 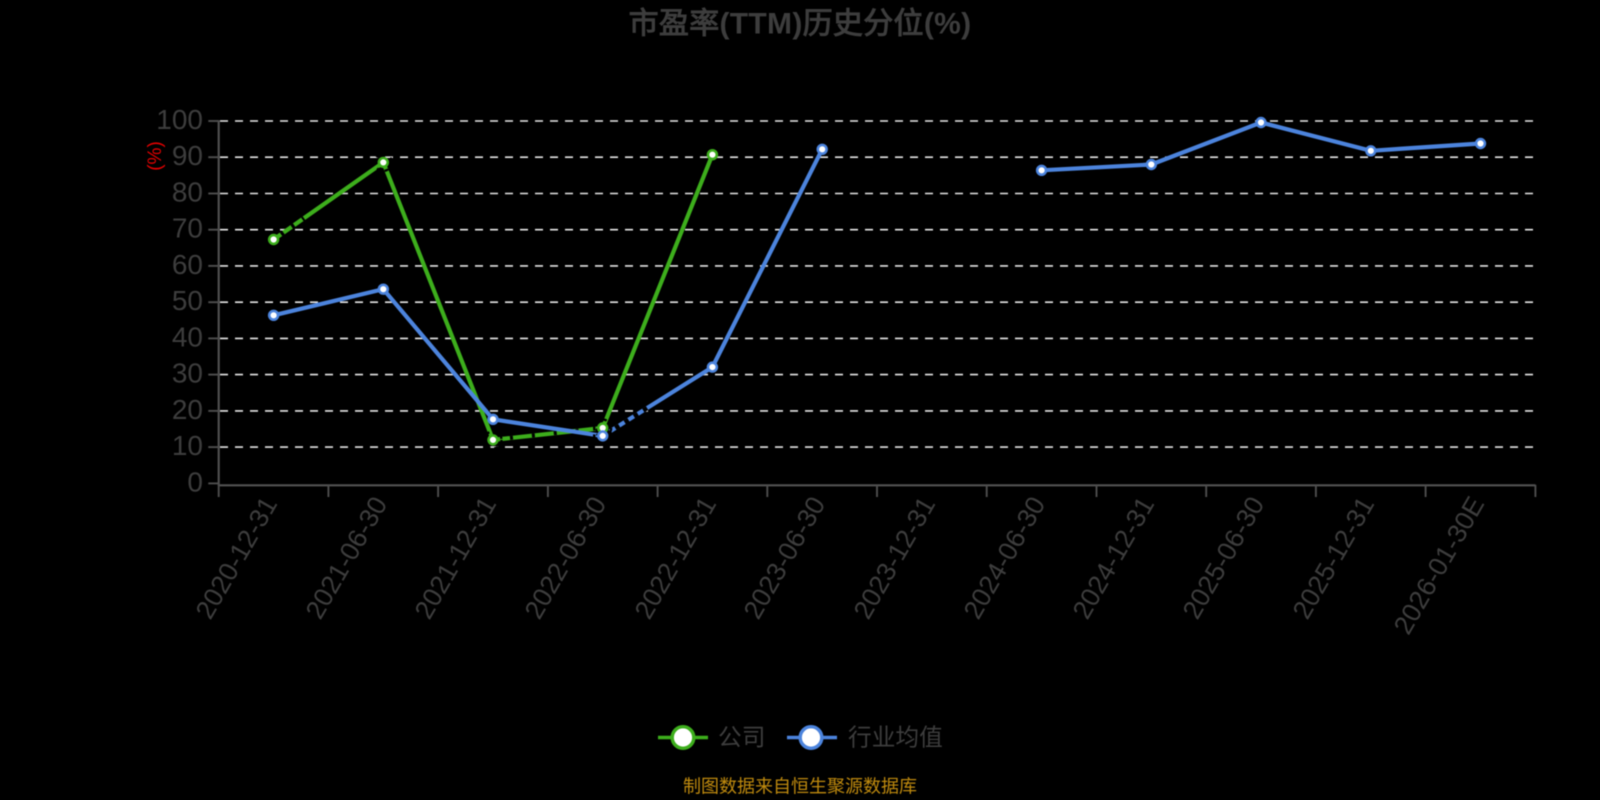 What do you see at coordinates (187, 264) in the screenshot?
I see `svg-text: 60` at bounding box center [187, 264].